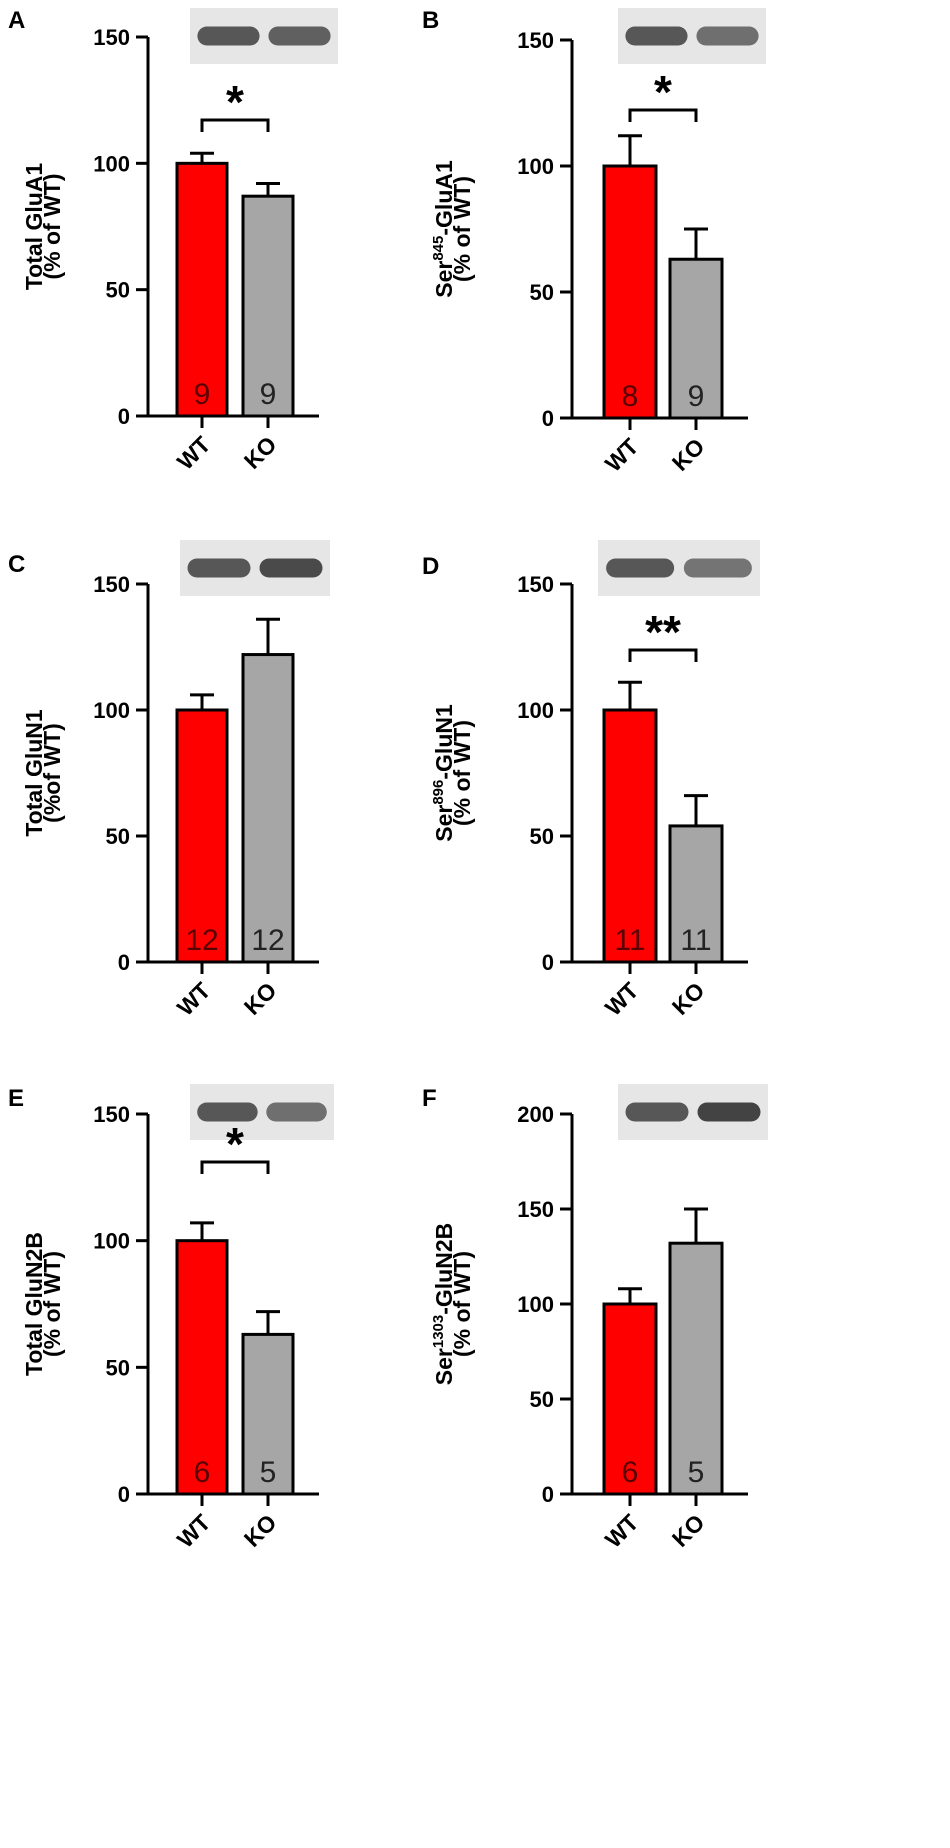 The image size is (950, 1848). I want to click on panel-e: E 0 50 100 150 Total GluN2B(% of WT) 6 WT 5 KO *, so click(171, 1318).